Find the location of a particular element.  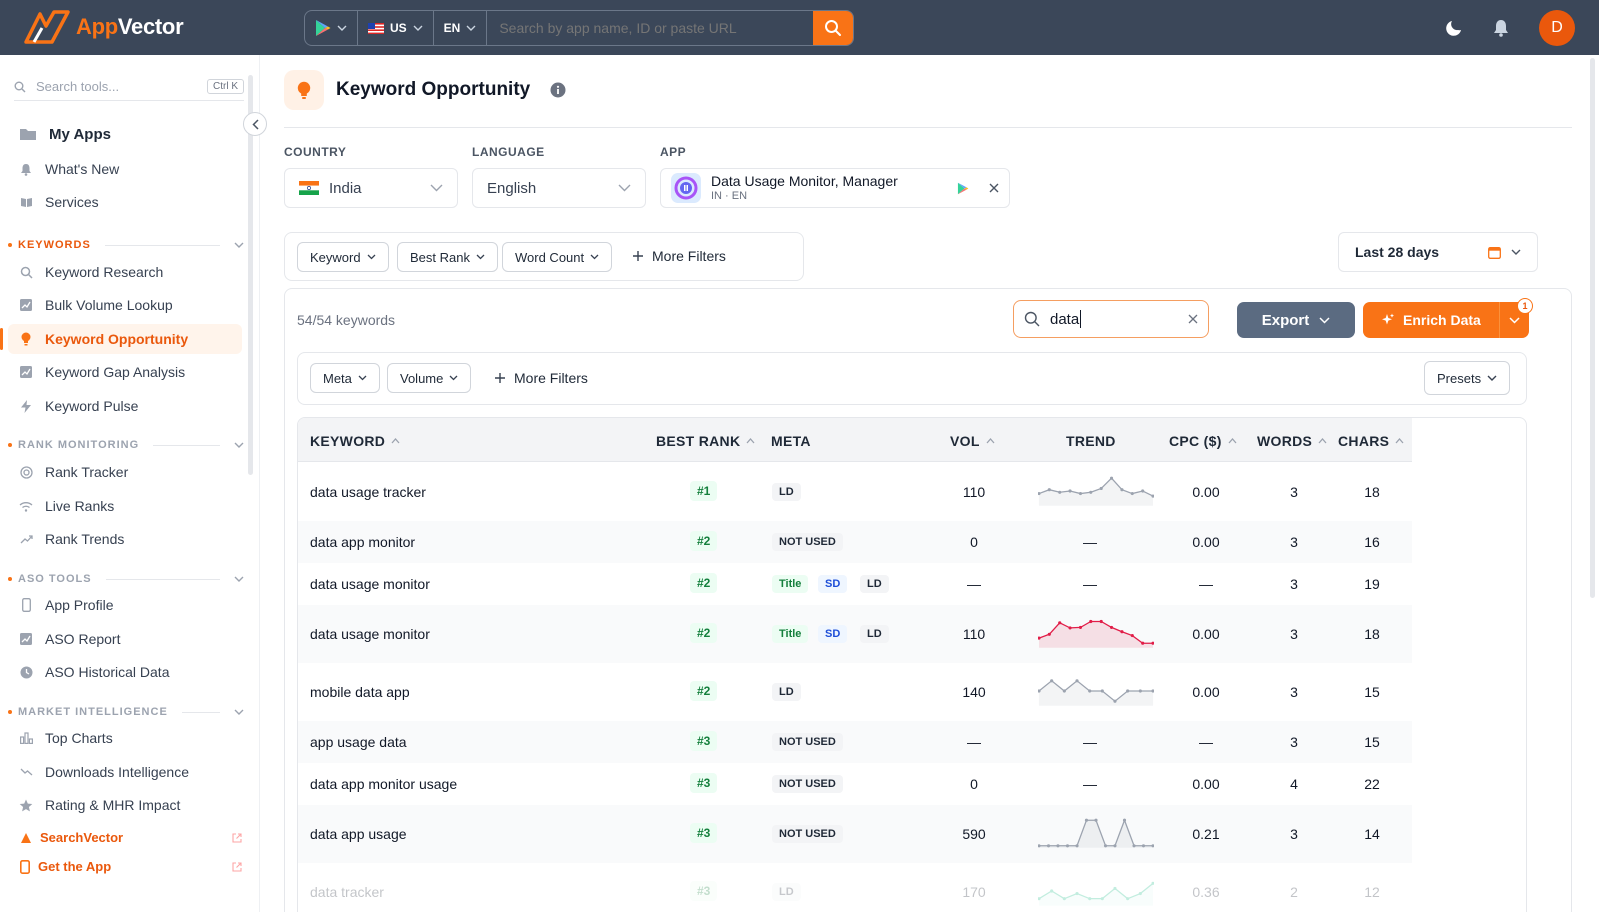

sidebar-item-label: Keyword Research is located at coordinates (104, 272).